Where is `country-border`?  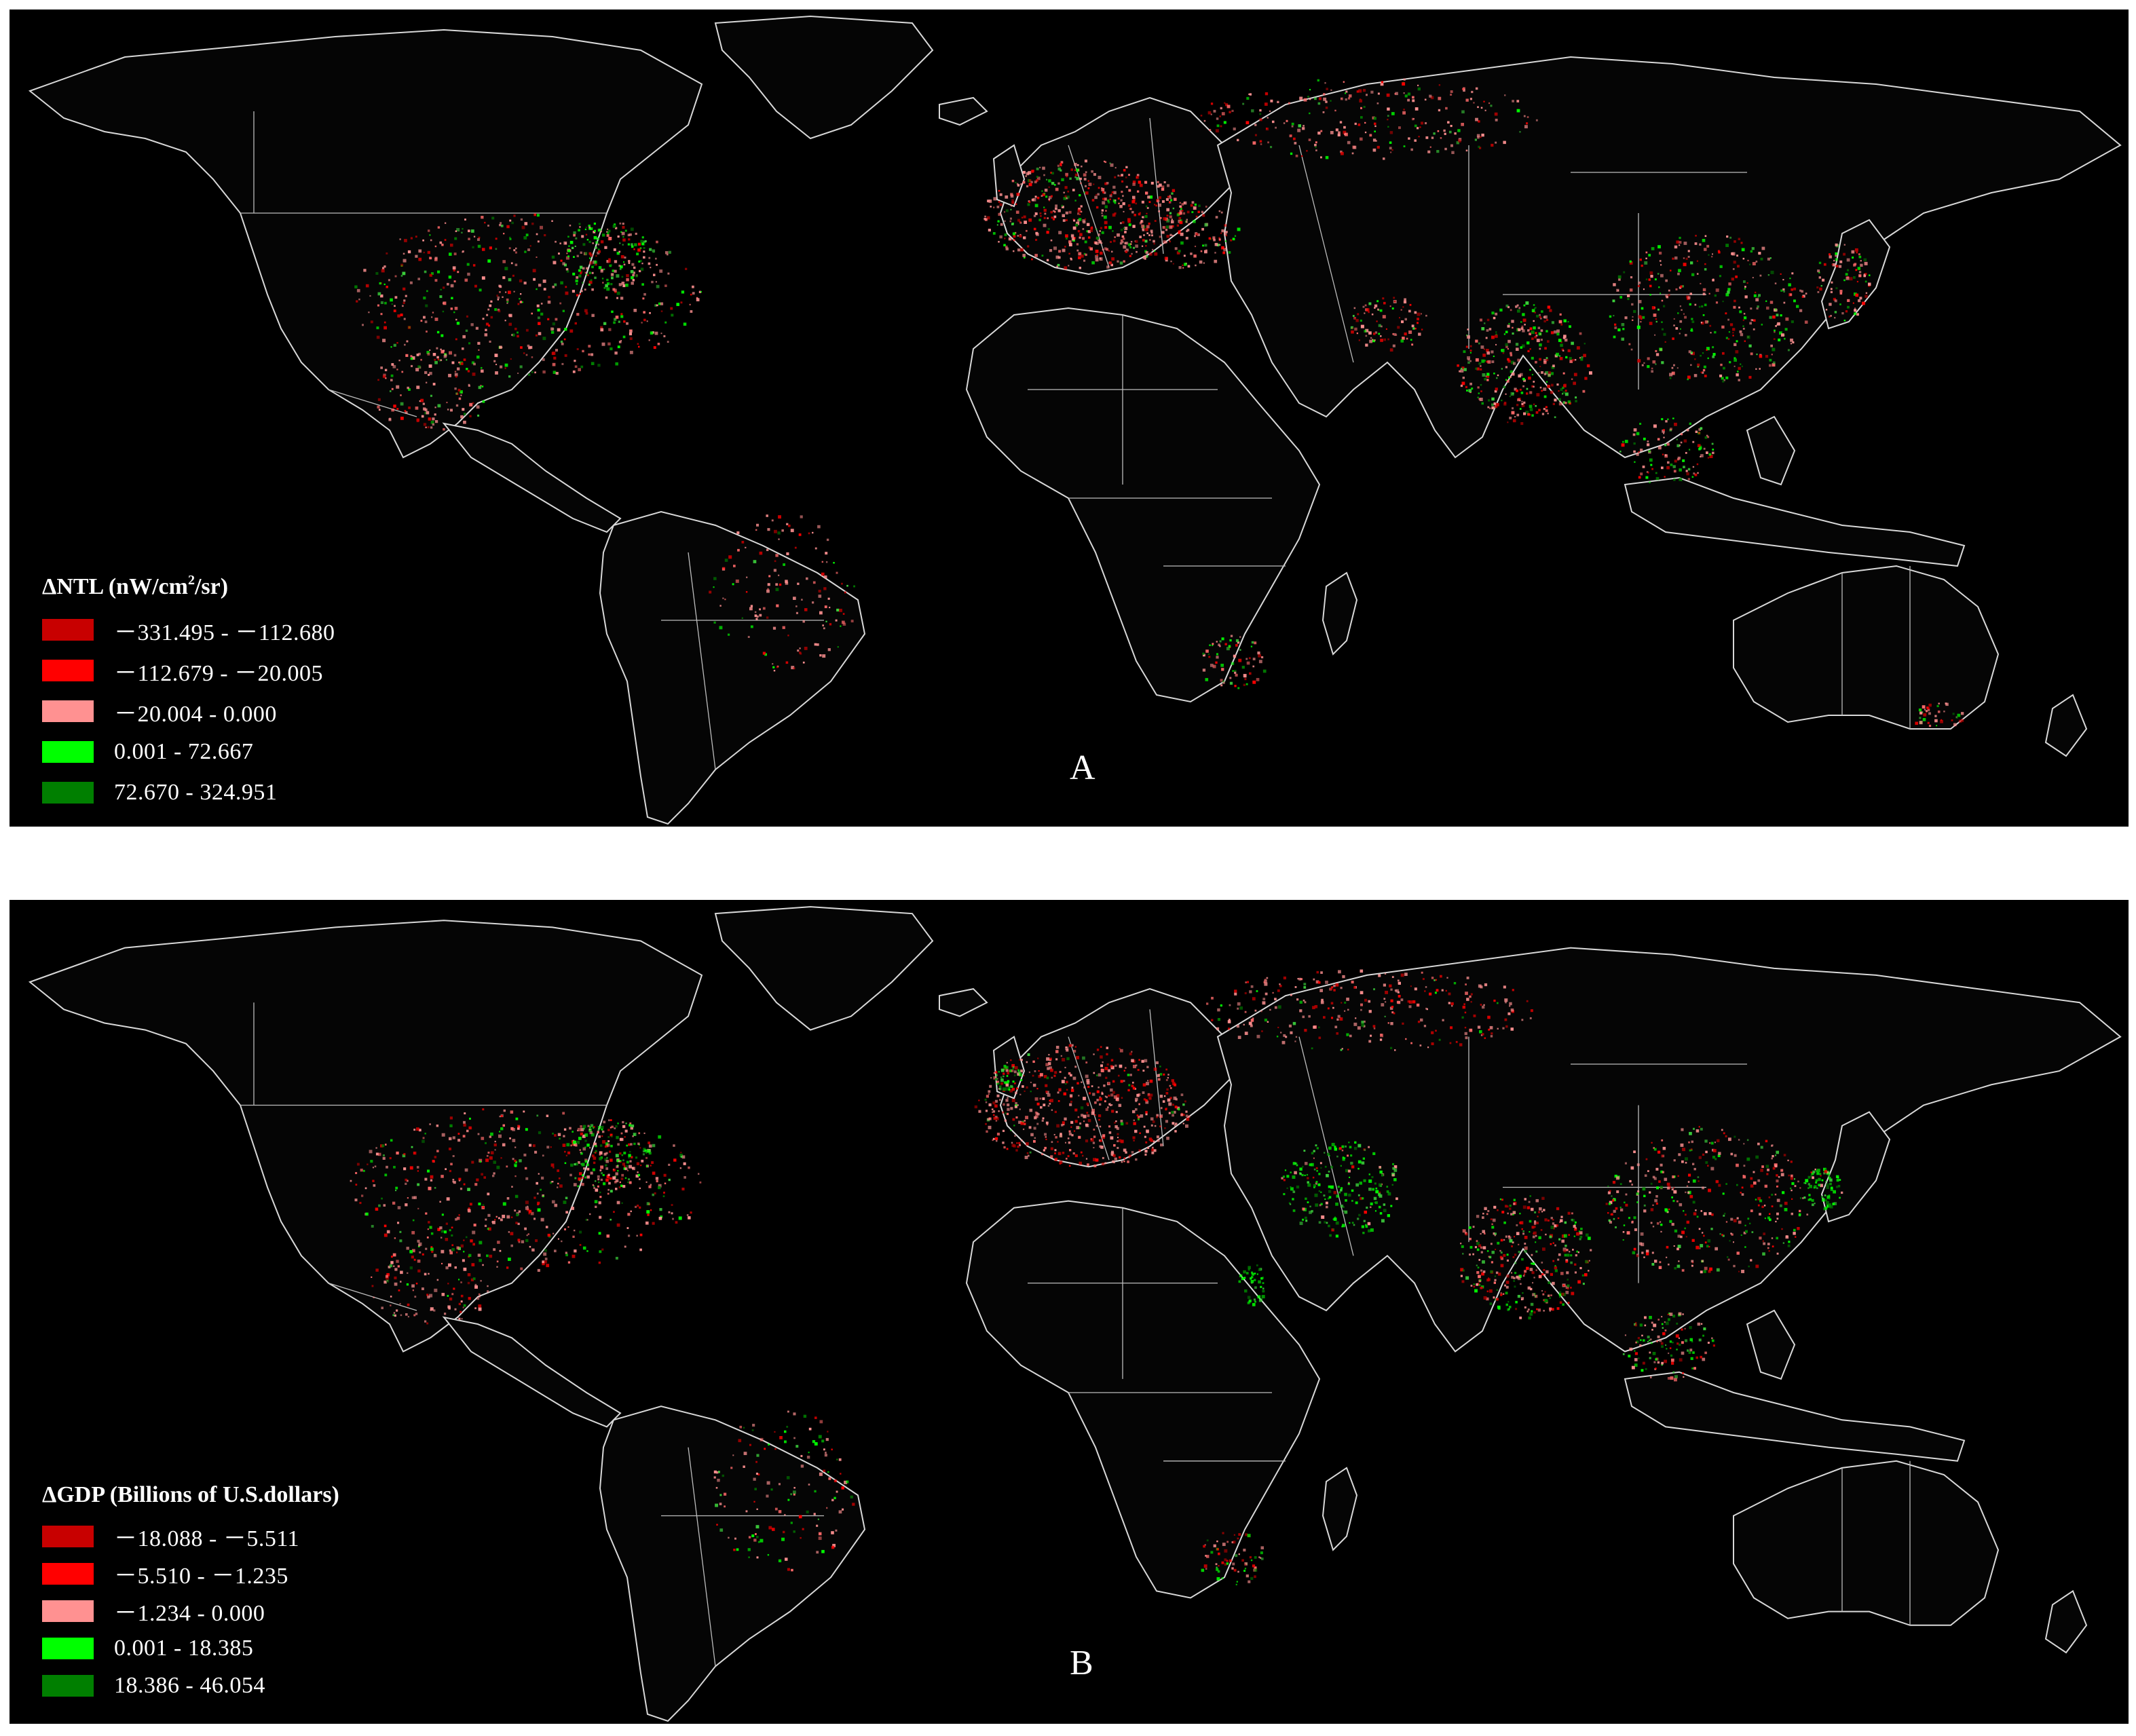 country-border is located at coordinates (702, 661).